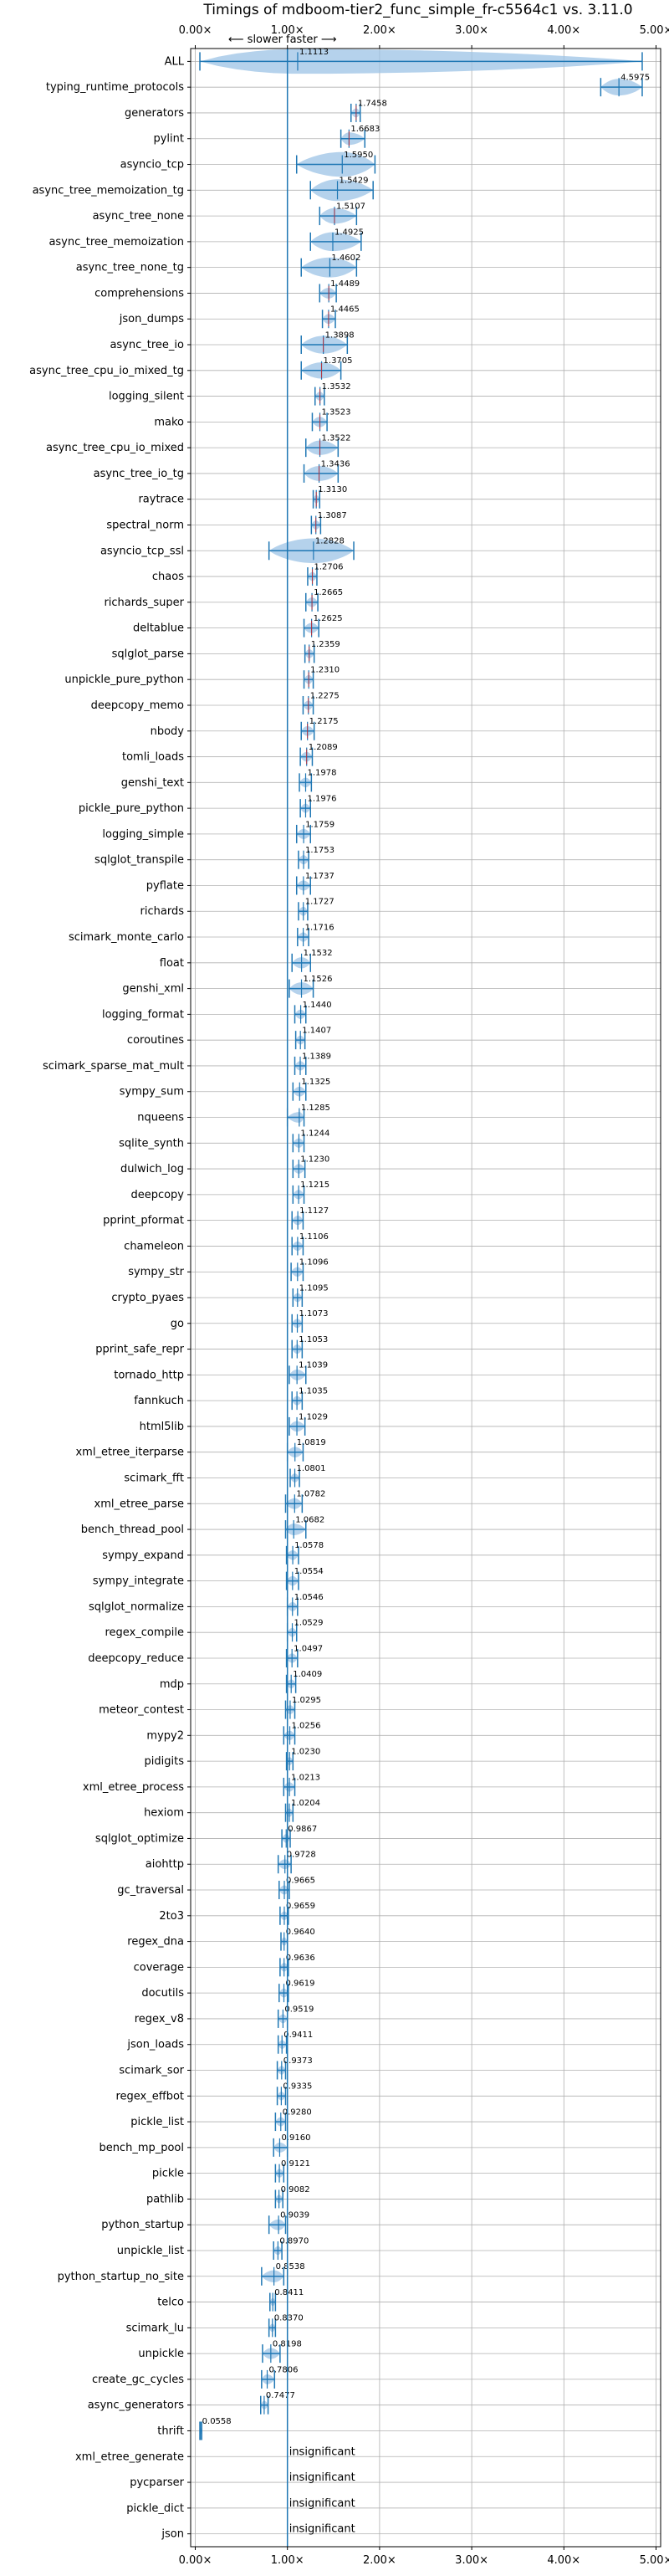 This screenshot has height=2576, width=669. Describe the element at coordinates (171, 2431) in the screenshot. I see `category-label: thrift` at that location.